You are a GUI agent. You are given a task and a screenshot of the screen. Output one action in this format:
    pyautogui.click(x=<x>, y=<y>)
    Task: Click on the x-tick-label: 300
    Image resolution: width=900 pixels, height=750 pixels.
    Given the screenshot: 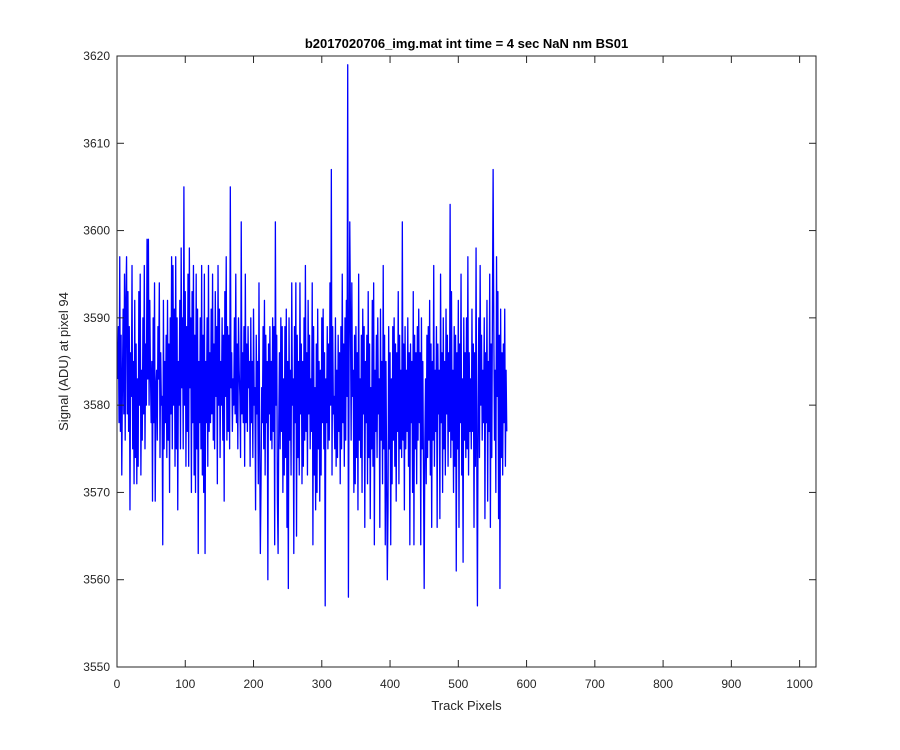 What is the action you would take?
    pyautogui.click(x=322, y=684)
    